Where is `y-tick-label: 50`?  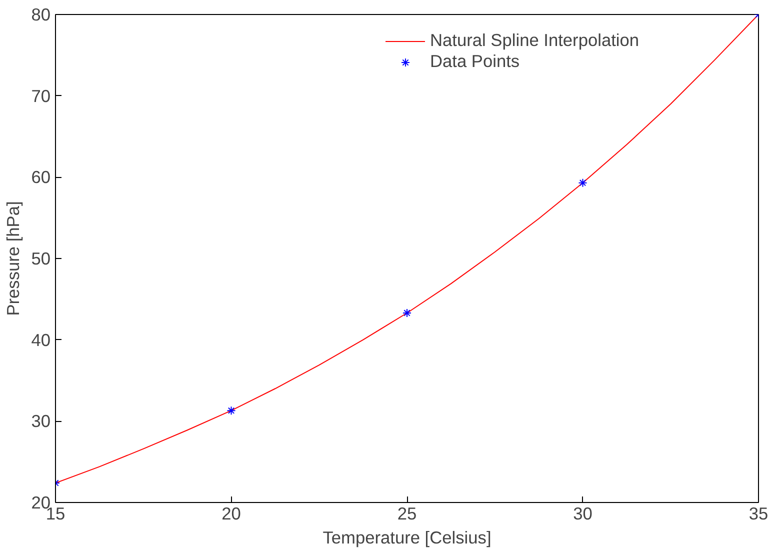 y-tick-label: 50 is located at coordinates (41, 258).